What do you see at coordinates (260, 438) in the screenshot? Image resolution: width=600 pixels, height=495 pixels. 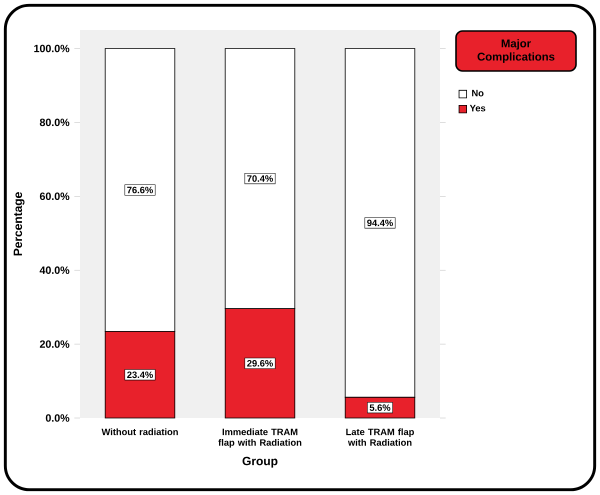 I see `x-tick-label: Immediate TRAM flap with Radiation` at bounding box center [260, 438].